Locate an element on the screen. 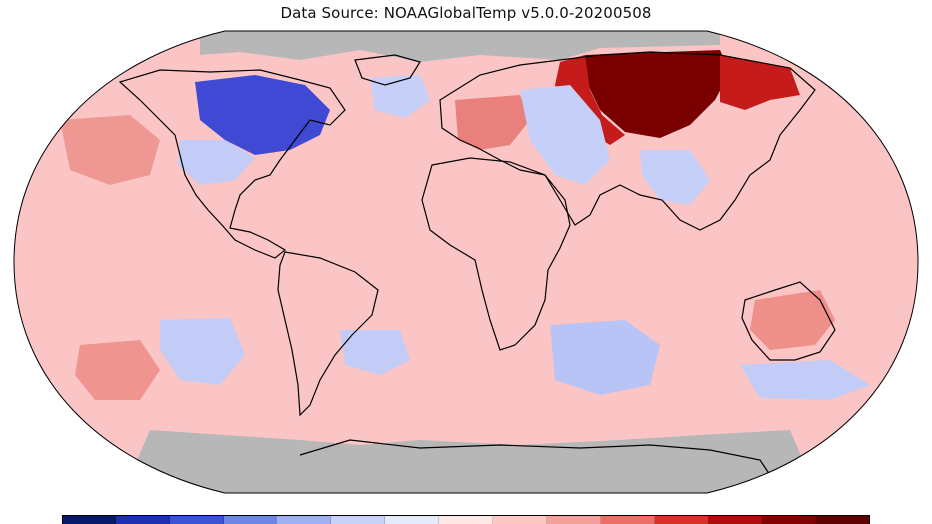 This screenshot has width=932, height=524. russia-warm-anomaly is located at coordinates (590, 100).